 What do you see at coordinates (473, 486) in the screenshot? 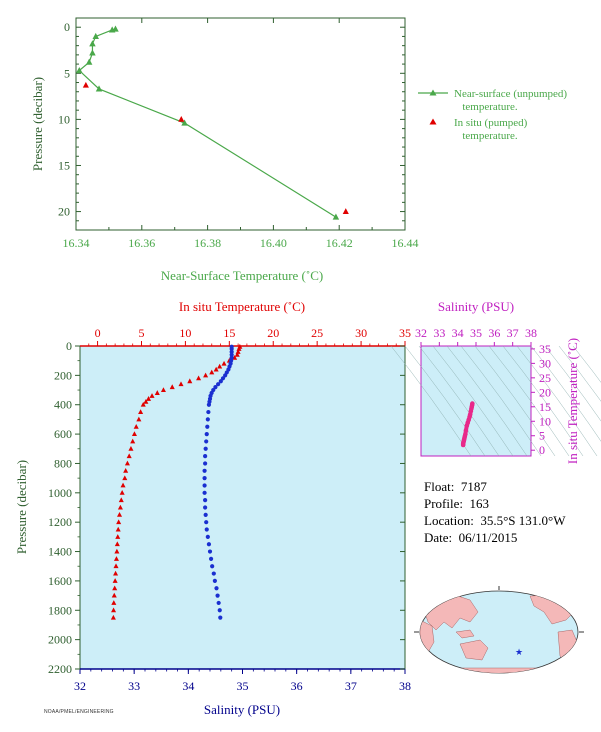
I see `float-id-value: 7187` at bounding box center [473, 486].